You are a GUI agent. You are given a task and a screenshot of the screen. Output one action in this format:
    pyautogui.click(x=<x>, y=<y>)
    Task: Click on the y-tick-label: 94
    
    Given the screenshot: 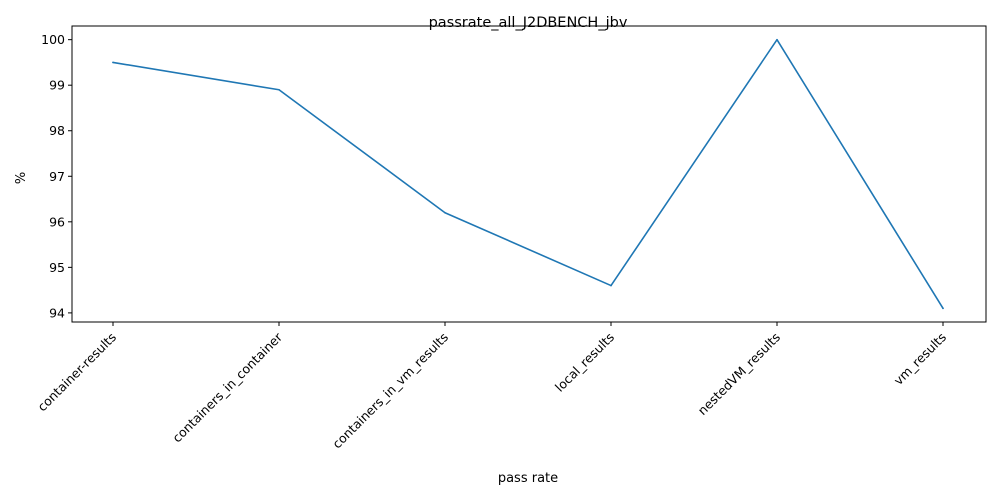 What is the action you would take?
    pyautogui.click(x=57, y=312)
    